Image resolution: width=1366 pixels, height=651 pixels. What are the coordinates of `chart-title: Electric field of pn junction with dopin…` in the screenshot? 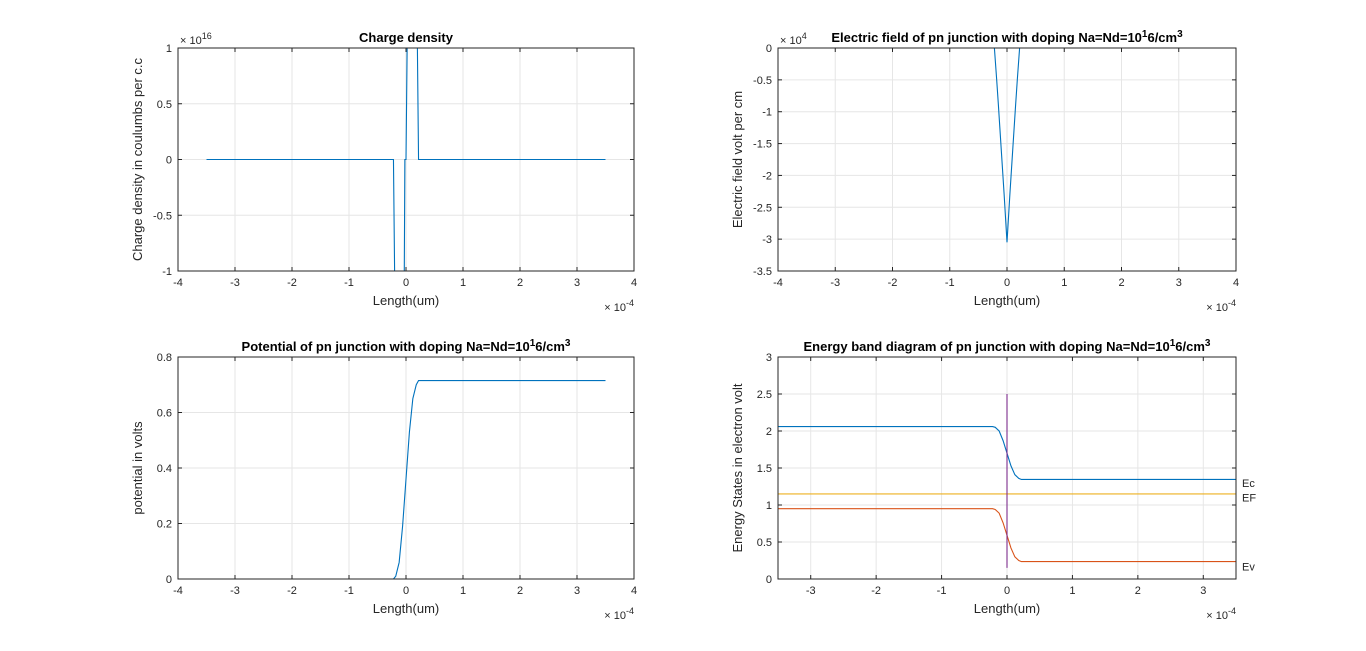 It's located at (1007, 37).